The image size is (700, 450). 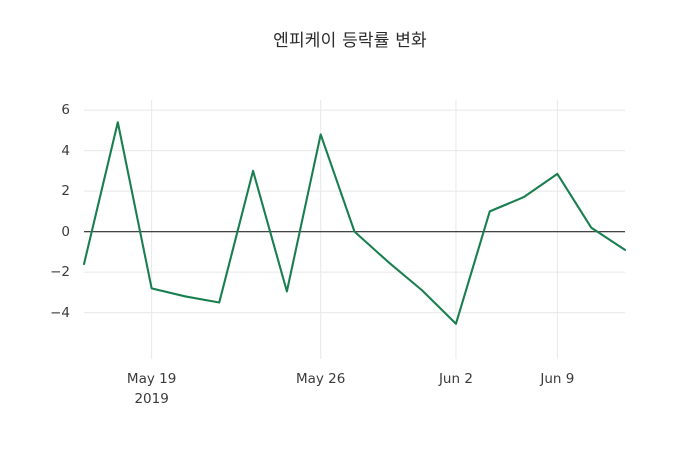 I want to click on x-tick-label: Jun 2, so click(x=455, y=379).